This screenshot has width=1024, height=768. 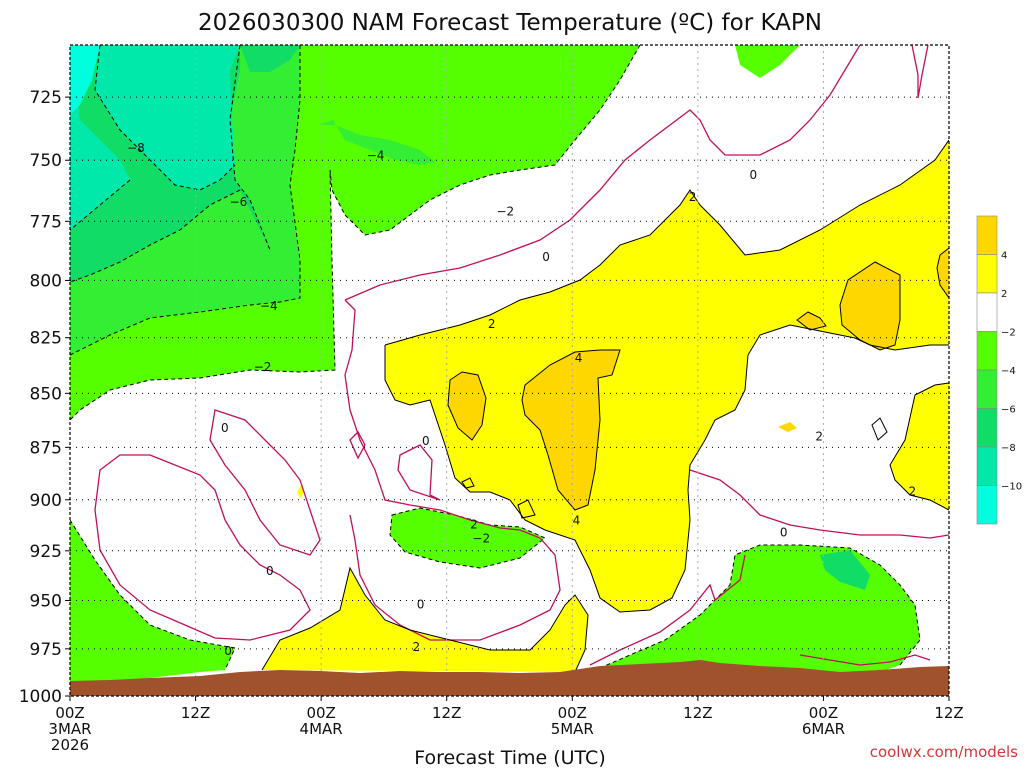 What do you see at coordinates (505, 212) in the screenshot?
I see `contour-label-5: −2` at bounding box center [505, 212].